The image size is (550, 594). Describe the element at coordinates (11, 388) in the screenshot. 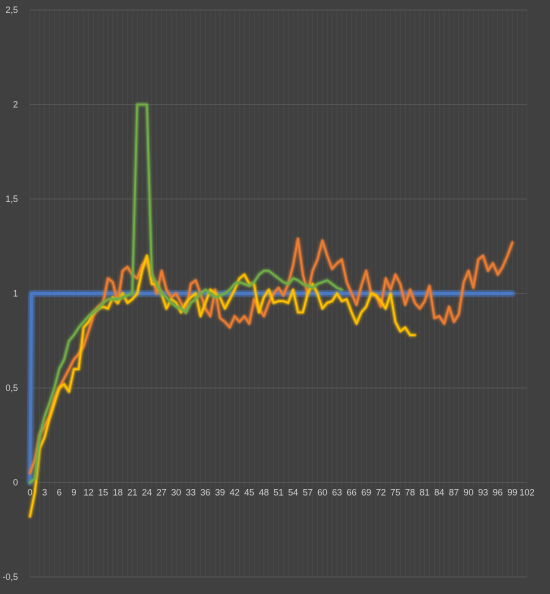

I see `y-tick-label: 0,5` at that location.